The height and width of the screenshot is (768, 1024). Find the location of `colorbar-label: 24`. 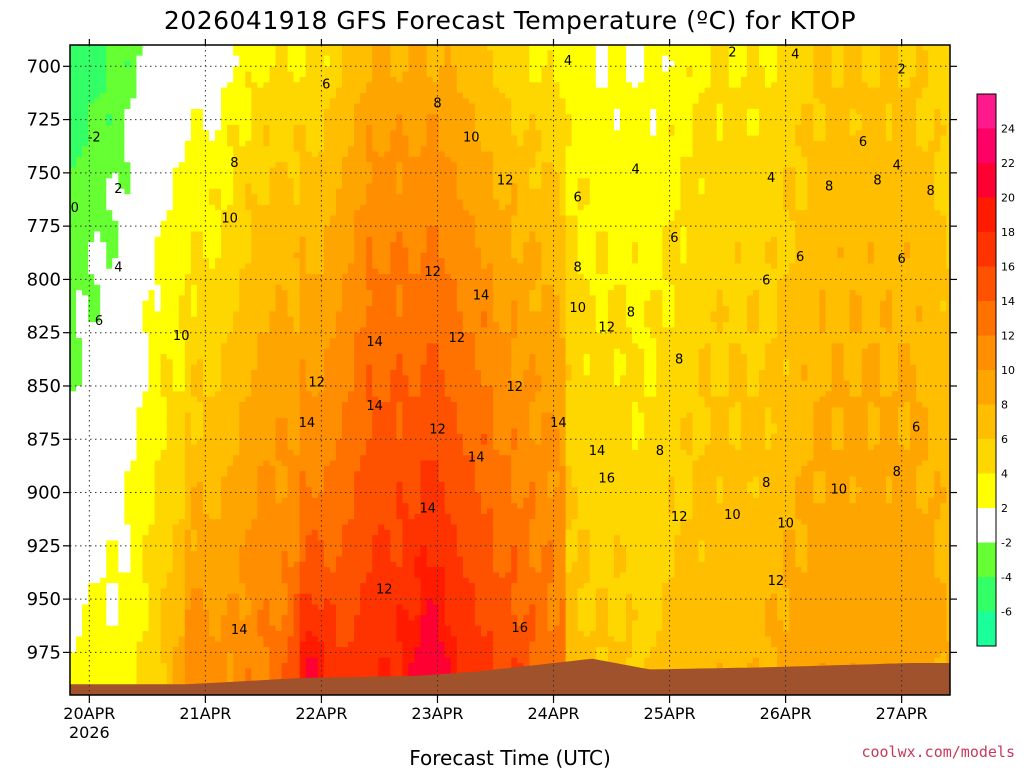

colorbar-label: 24 is located at coordinates (1008, 129).